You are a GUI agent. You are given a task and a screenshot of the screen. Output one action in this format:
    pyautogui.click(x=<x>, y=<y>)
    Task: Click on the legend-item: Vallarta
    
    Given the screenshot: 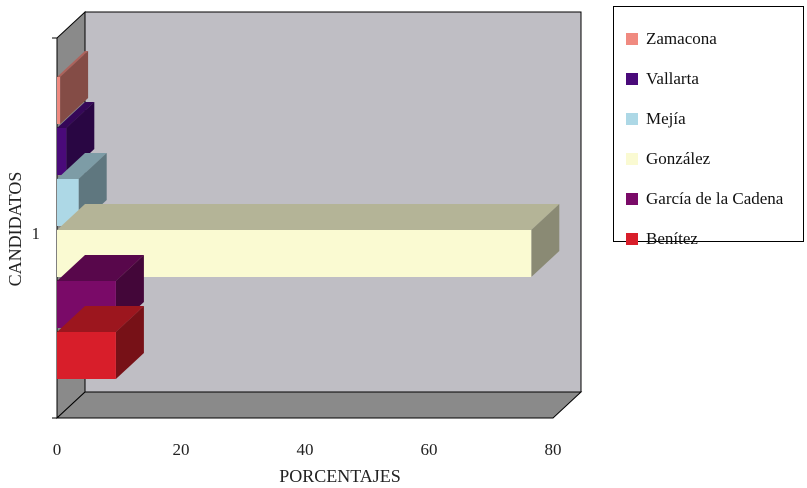 What is the action you would take?
    pyautogui.click(x=662, y=79)
    